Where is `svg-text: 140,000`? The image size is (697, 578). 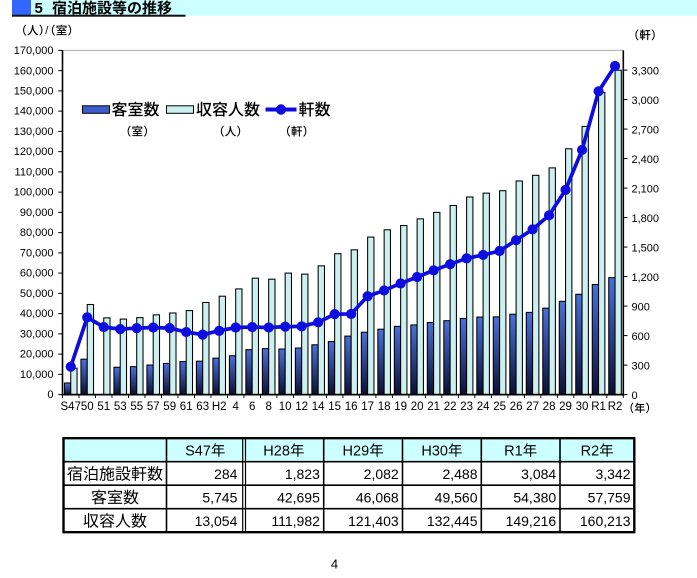
svg-text: 140,000 is located at coordinates (34, 112).